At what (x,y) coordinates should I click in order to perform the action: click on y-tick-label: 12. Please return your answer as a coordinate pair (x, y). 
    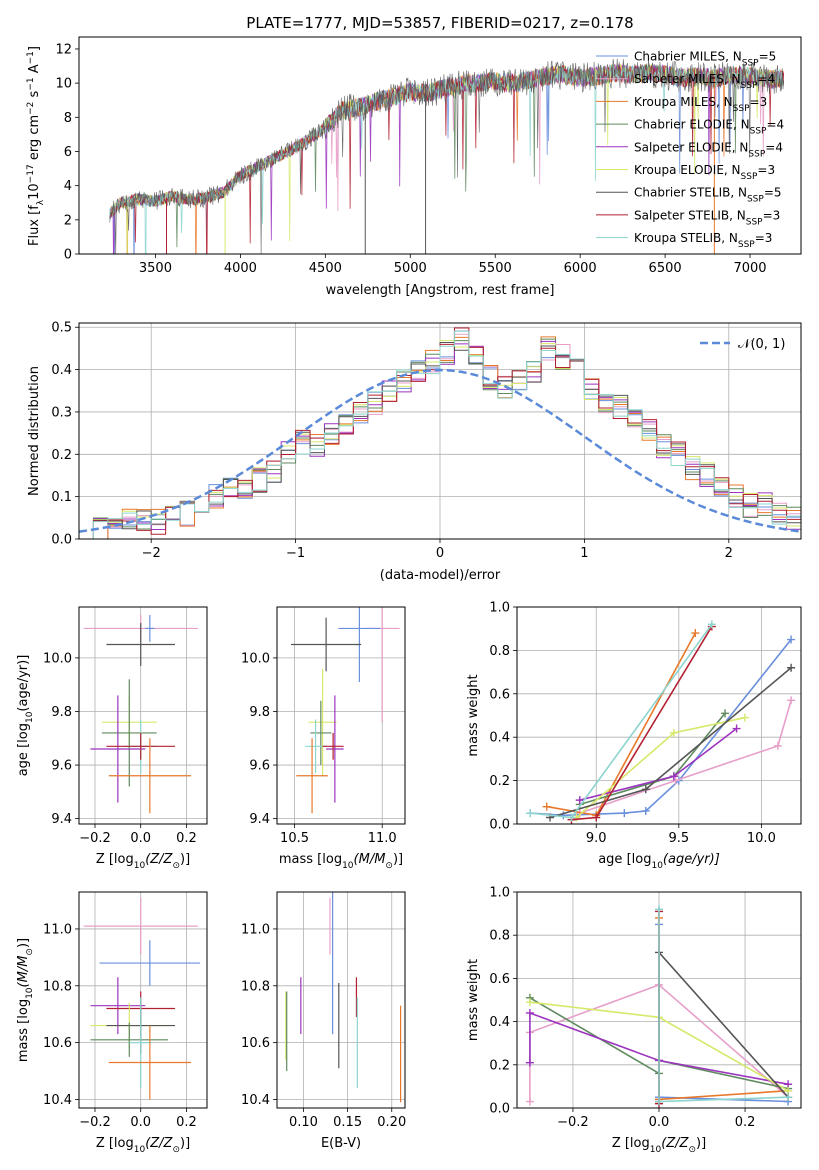
    Looking at the image, I should click on (63, 49).